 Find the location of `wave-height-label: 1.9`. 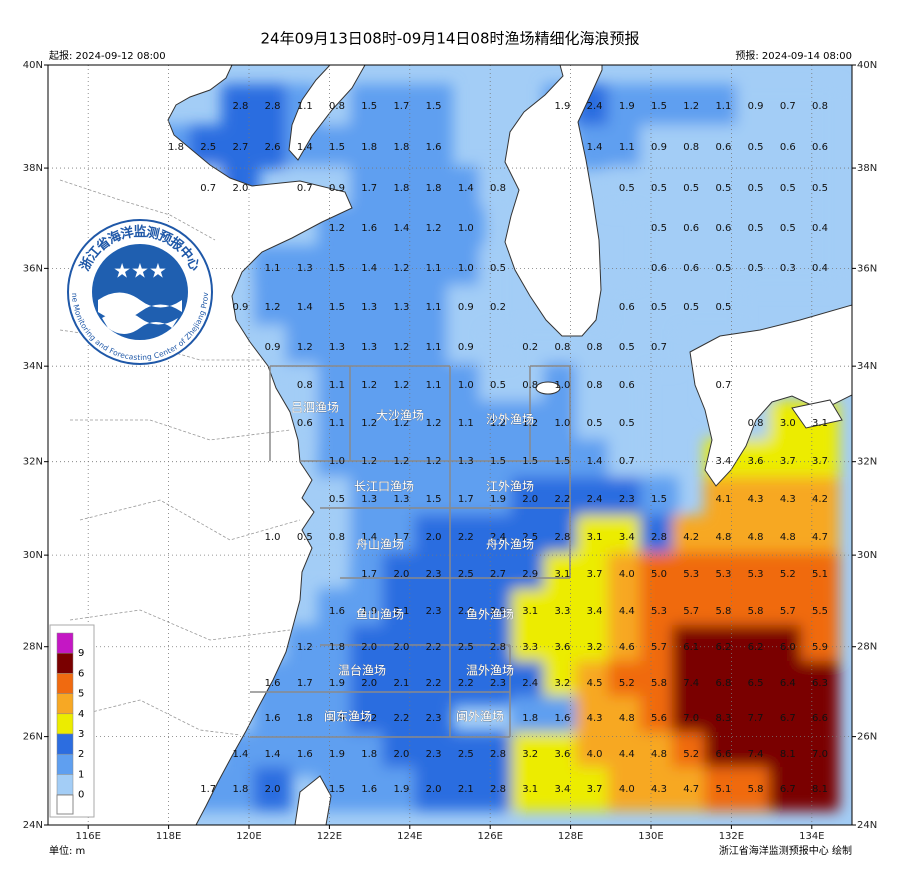

wave-height-label: 1.9 is located at coordinates (369, 611).